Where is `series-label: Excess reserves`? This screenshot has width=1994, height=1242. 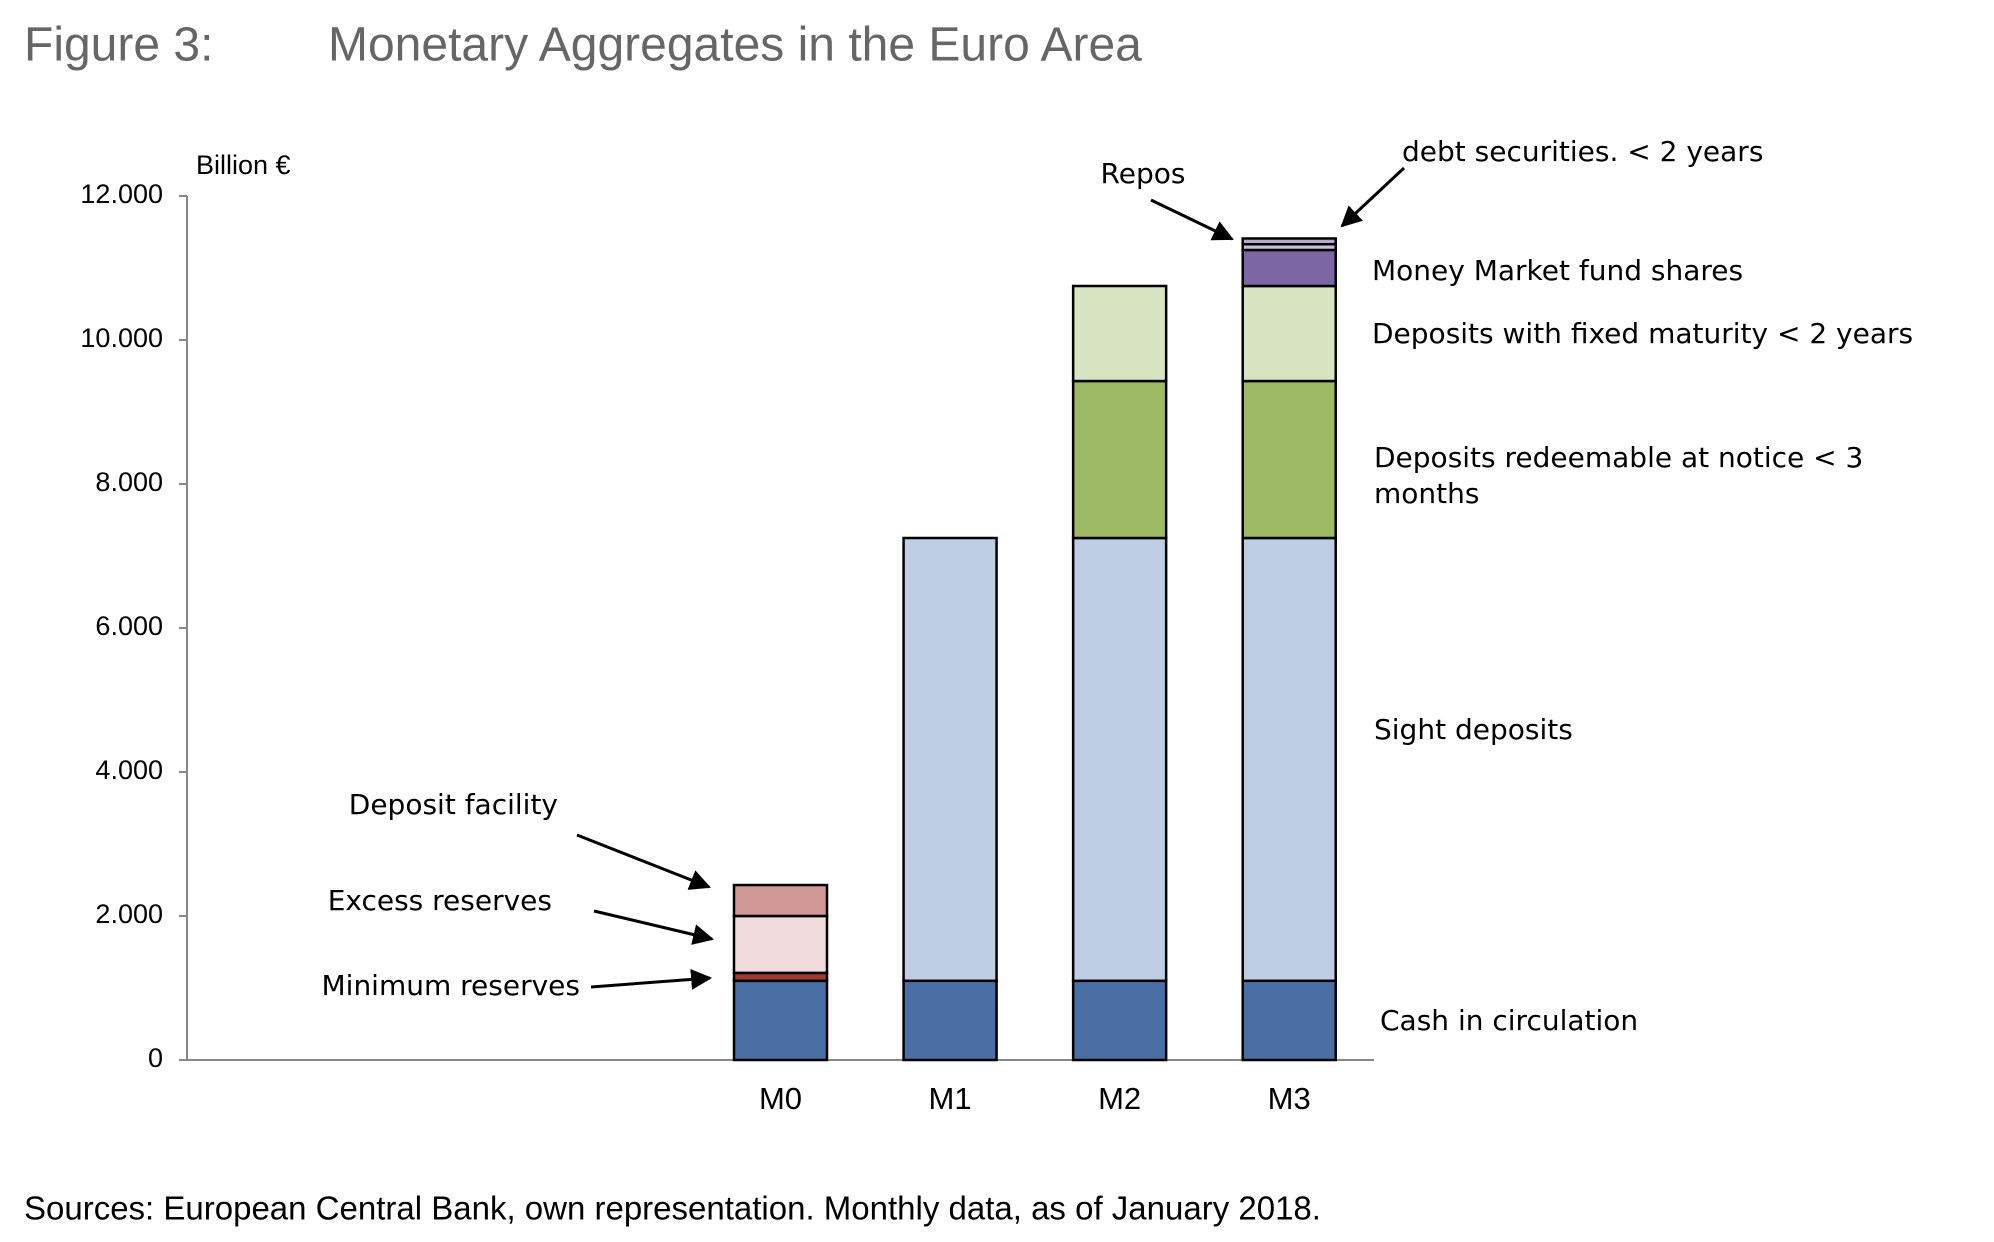 series-label: Excess reserves is located at coordinates (440, 900).